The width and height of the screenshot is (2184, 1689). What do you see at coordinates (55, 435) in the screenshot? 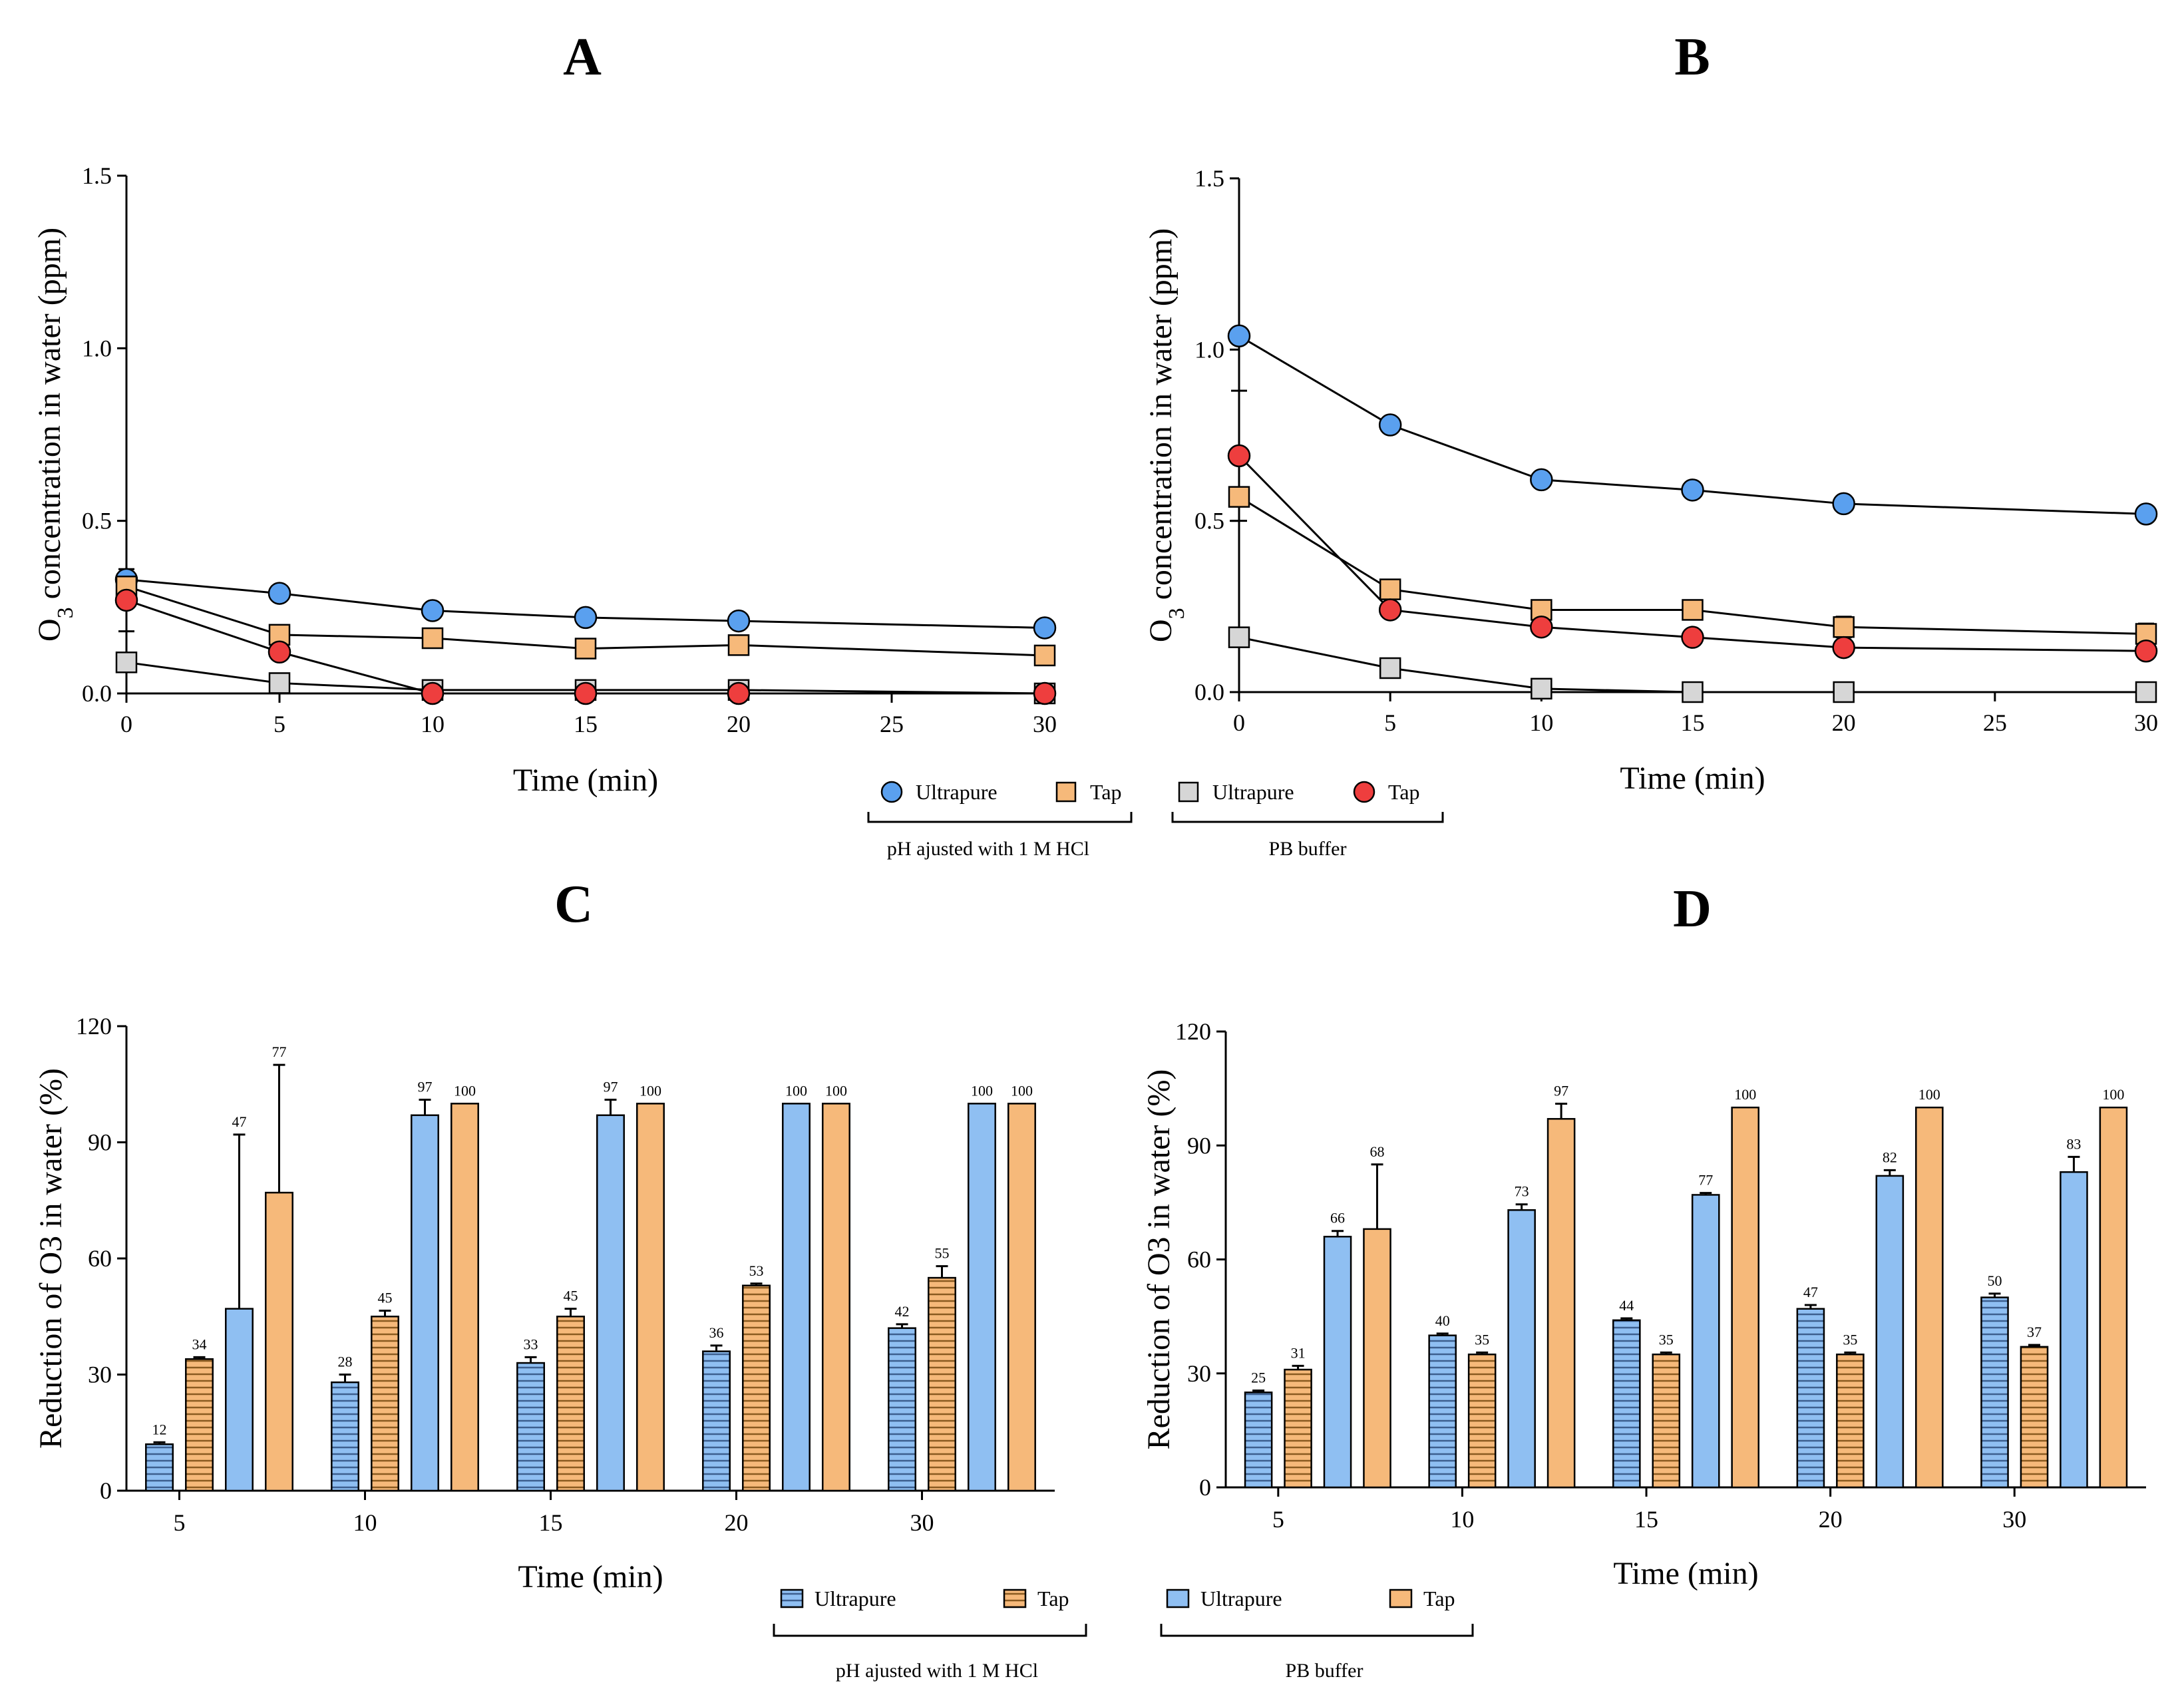
I see `y-axis-title: O3 concentration in water (ppm)` at bounding box center [55, 435].